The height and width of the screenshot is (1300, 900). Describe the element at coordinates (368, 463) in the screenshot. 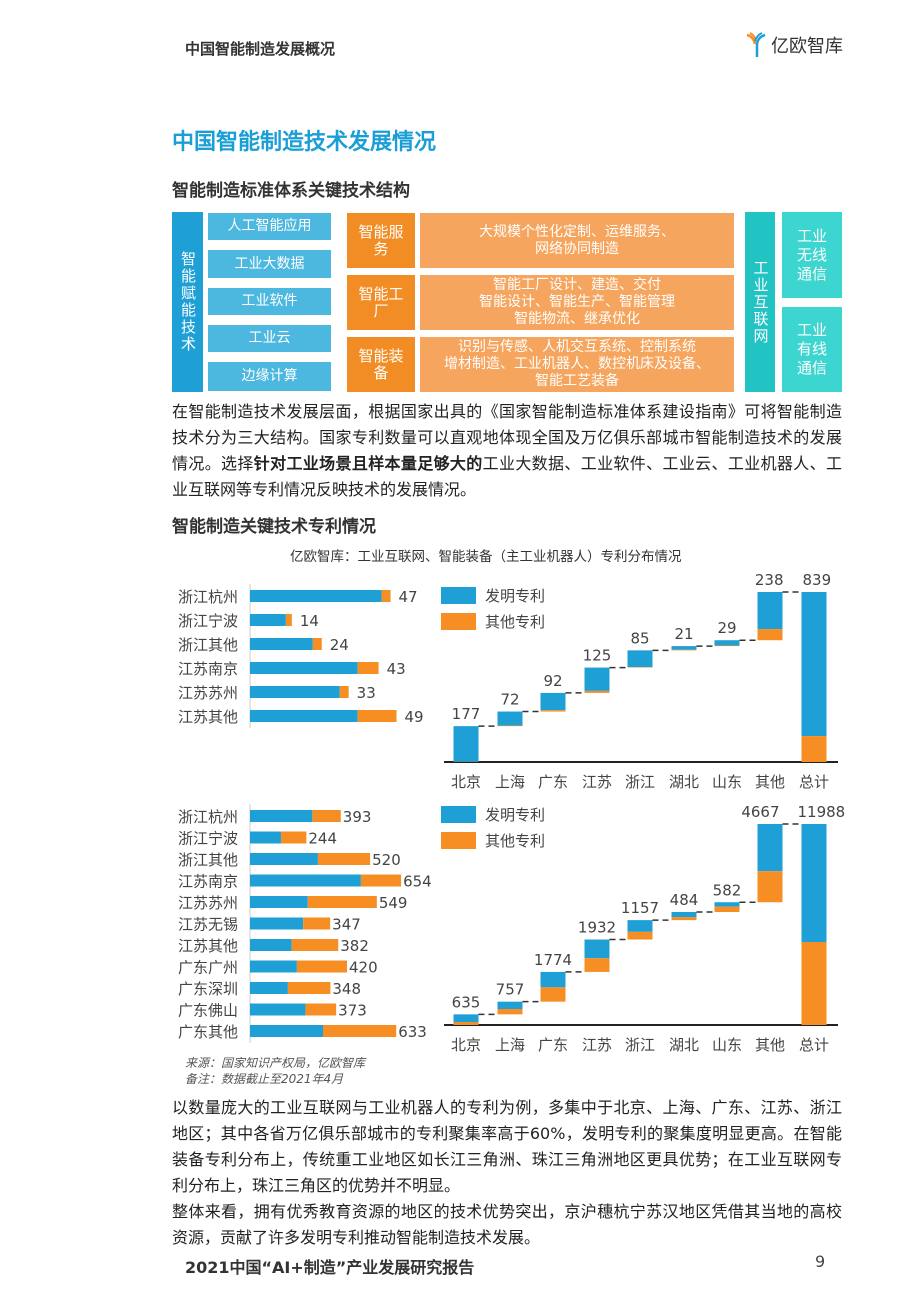

I see `bold-text: 针对工业场景且样本量足够大的` at that location.